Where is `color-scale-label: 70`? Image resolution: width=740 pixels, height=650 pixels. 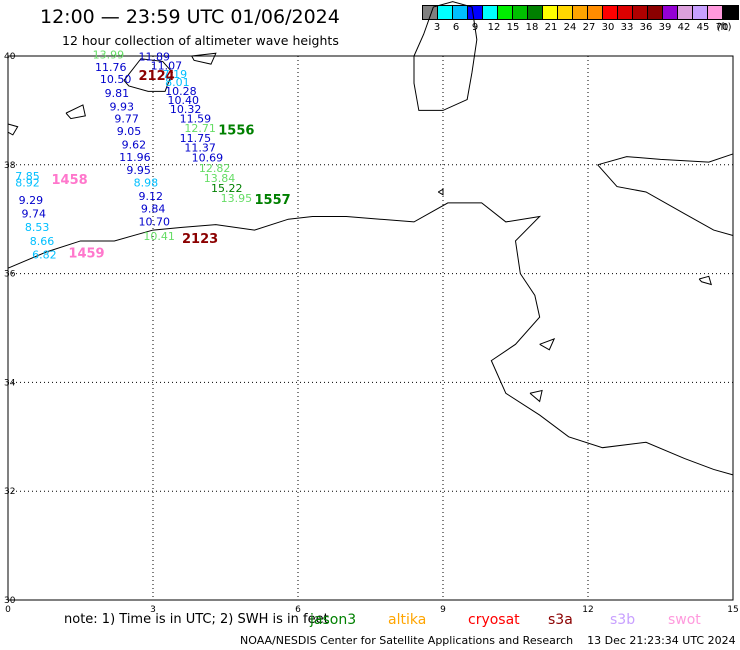 color-scale-label: 70 is located at coordinates (722, 27).